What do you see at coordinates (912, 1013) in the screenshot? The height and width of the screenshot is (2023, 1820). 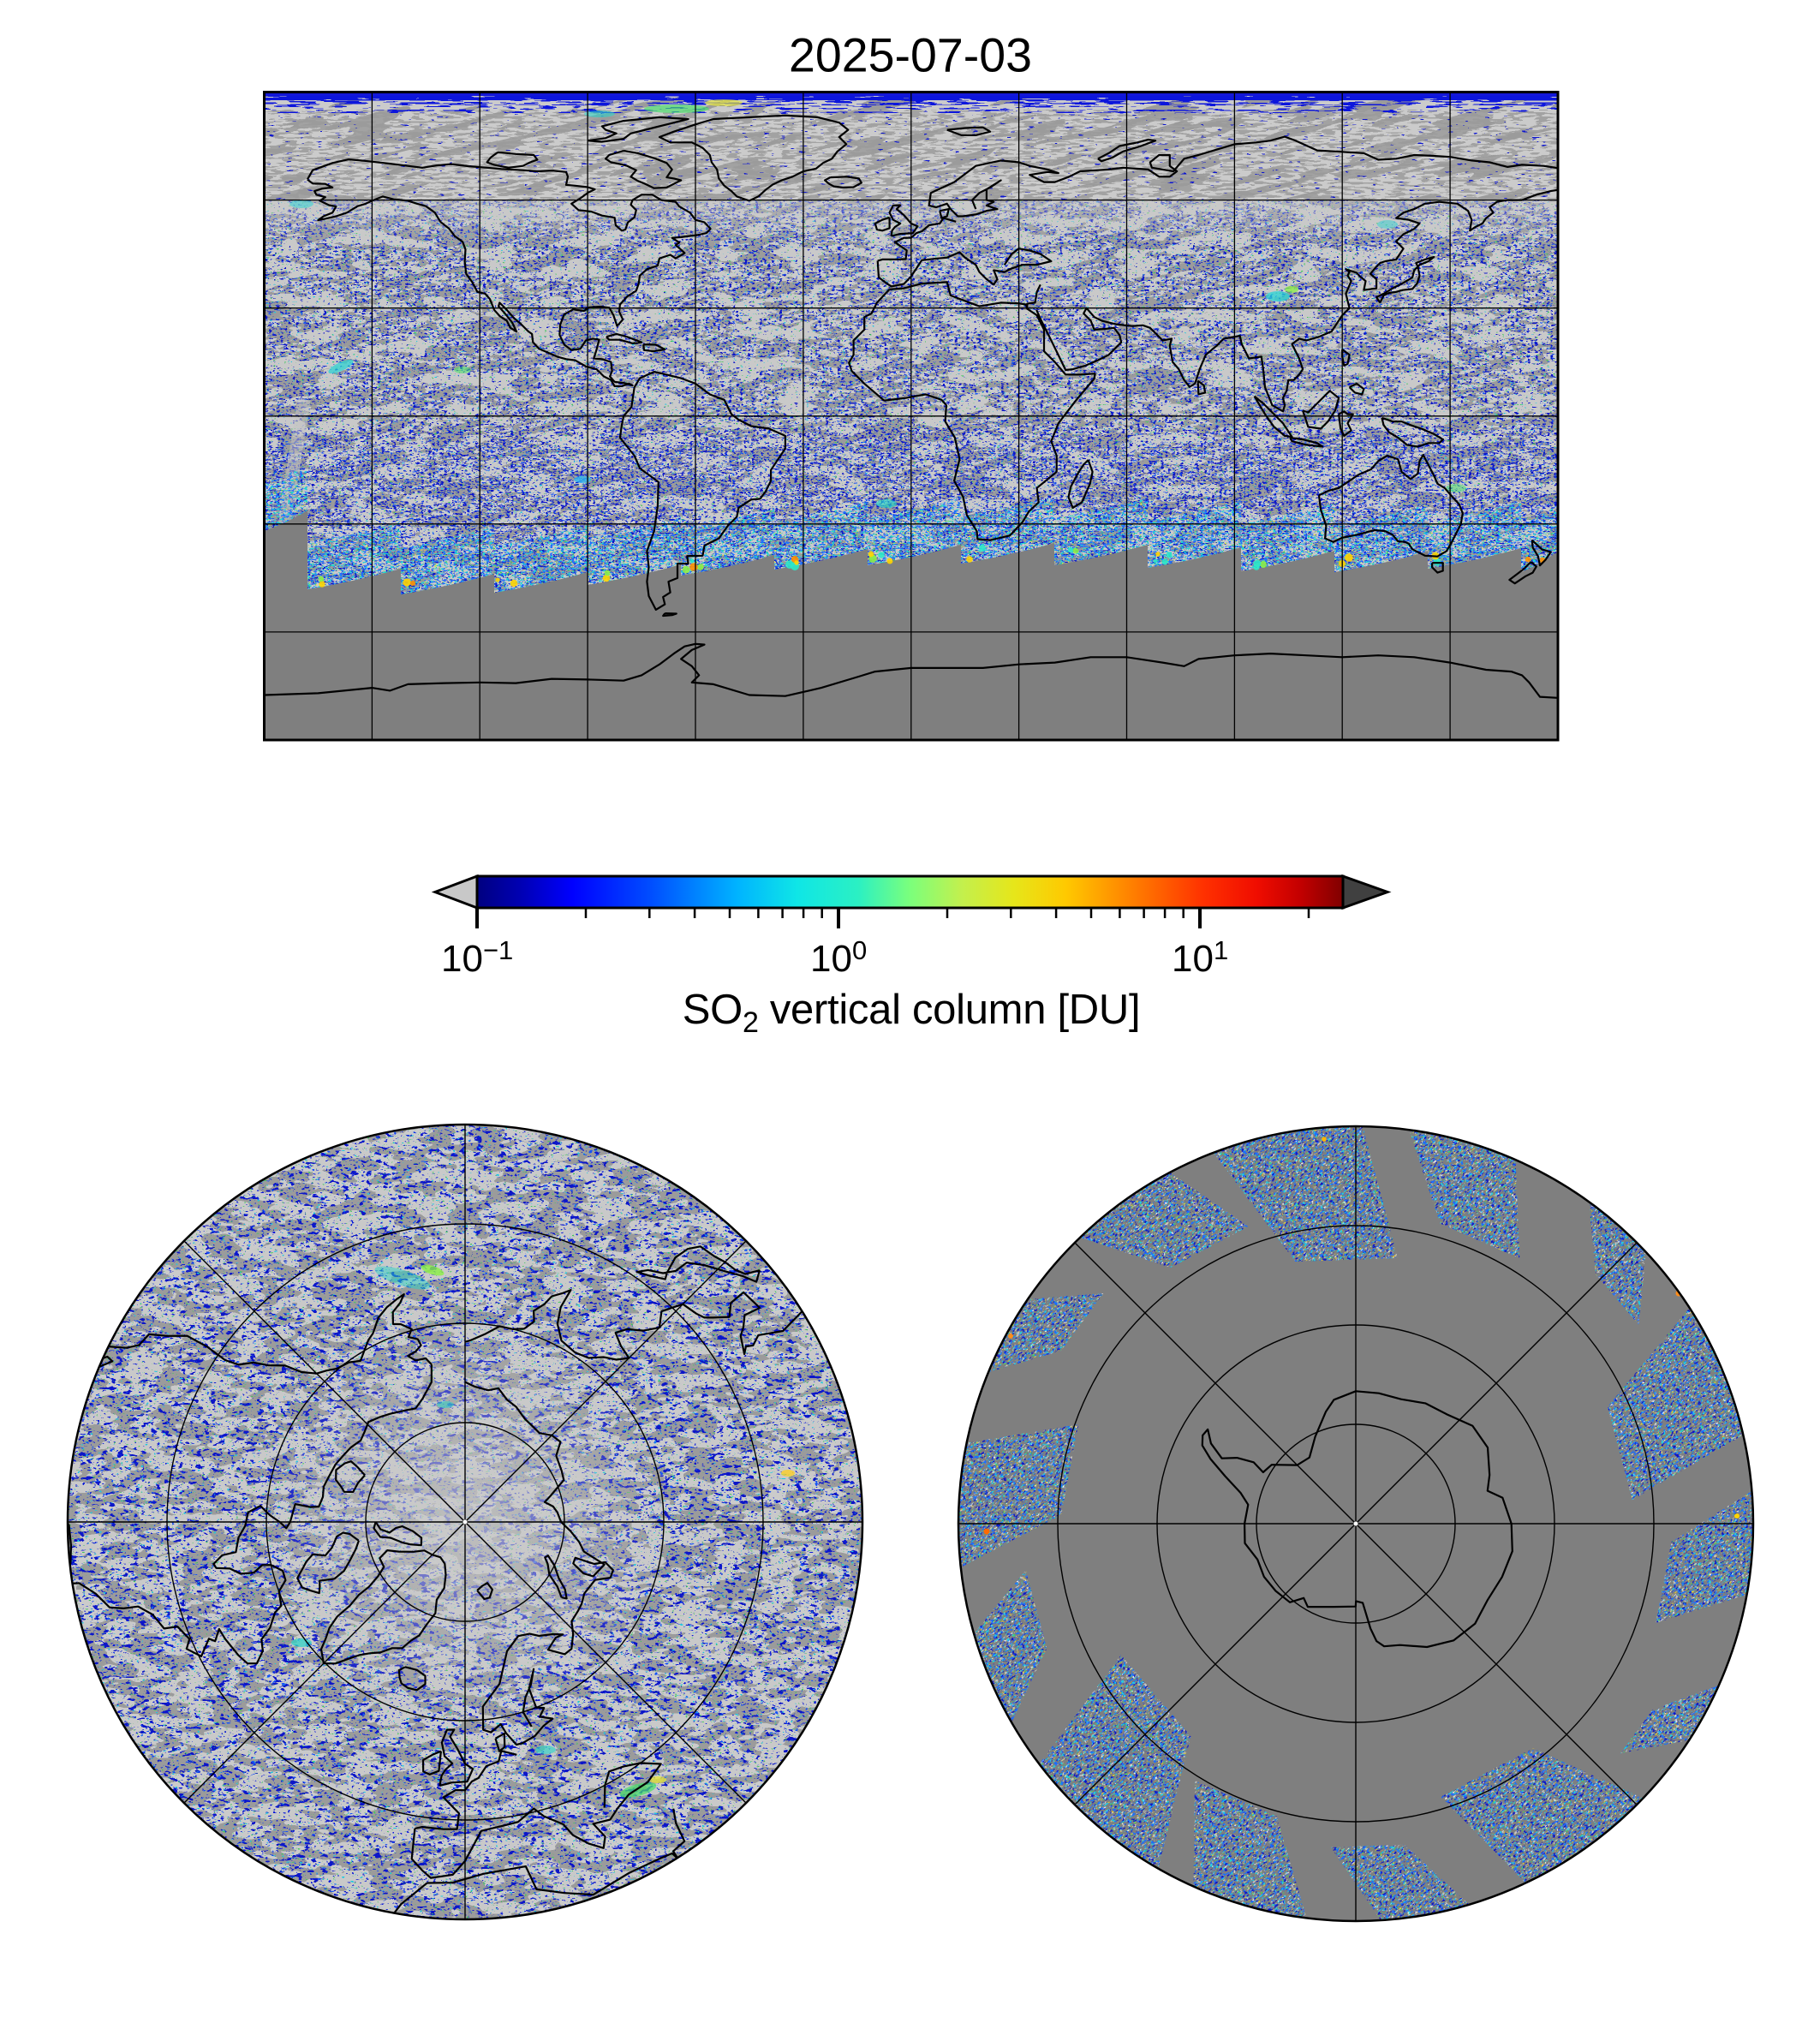 I see `svg-text: SO2 vertical column [DU]` at bounding box center [912, 1013].